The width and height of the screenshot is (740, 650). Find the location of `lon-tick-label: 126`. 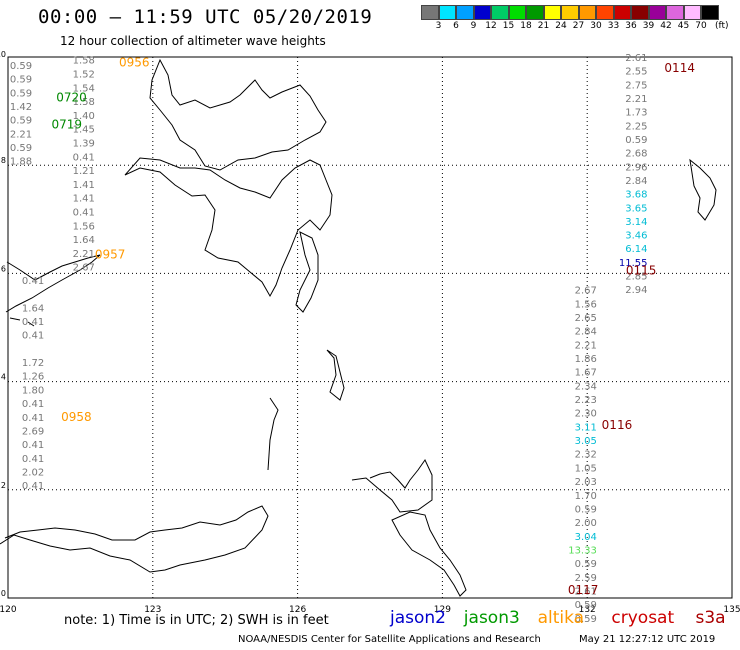

lon-tick-label: 126 is located at coordinates (297, 610).